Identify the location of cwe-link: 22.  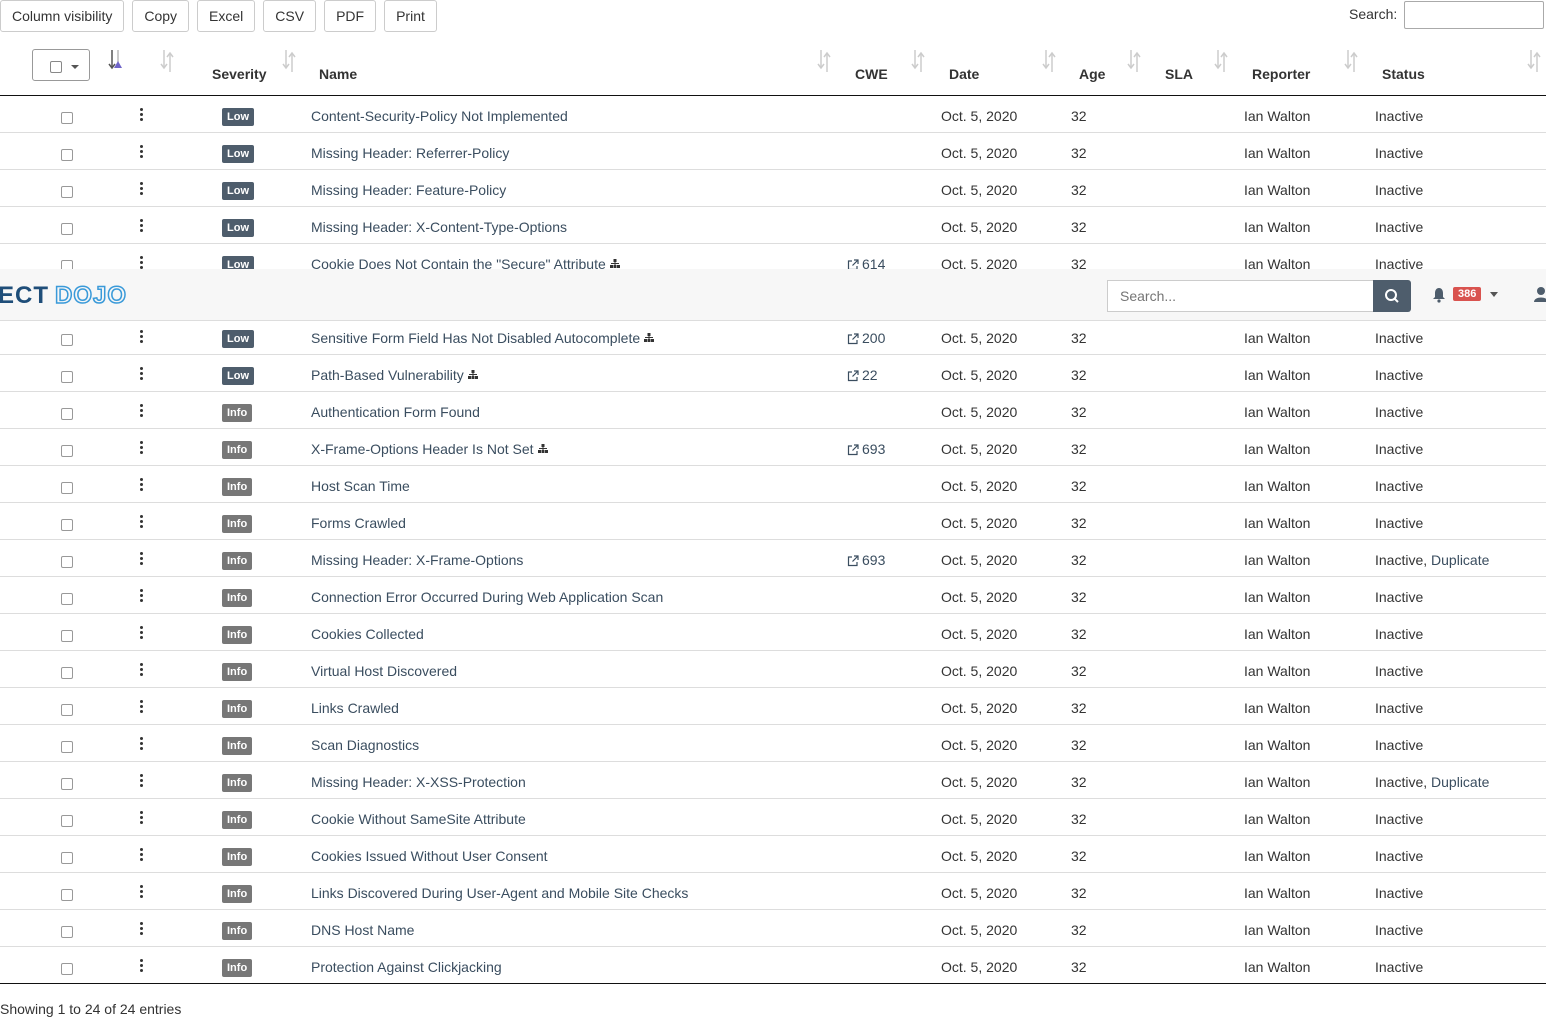
(862, 376).